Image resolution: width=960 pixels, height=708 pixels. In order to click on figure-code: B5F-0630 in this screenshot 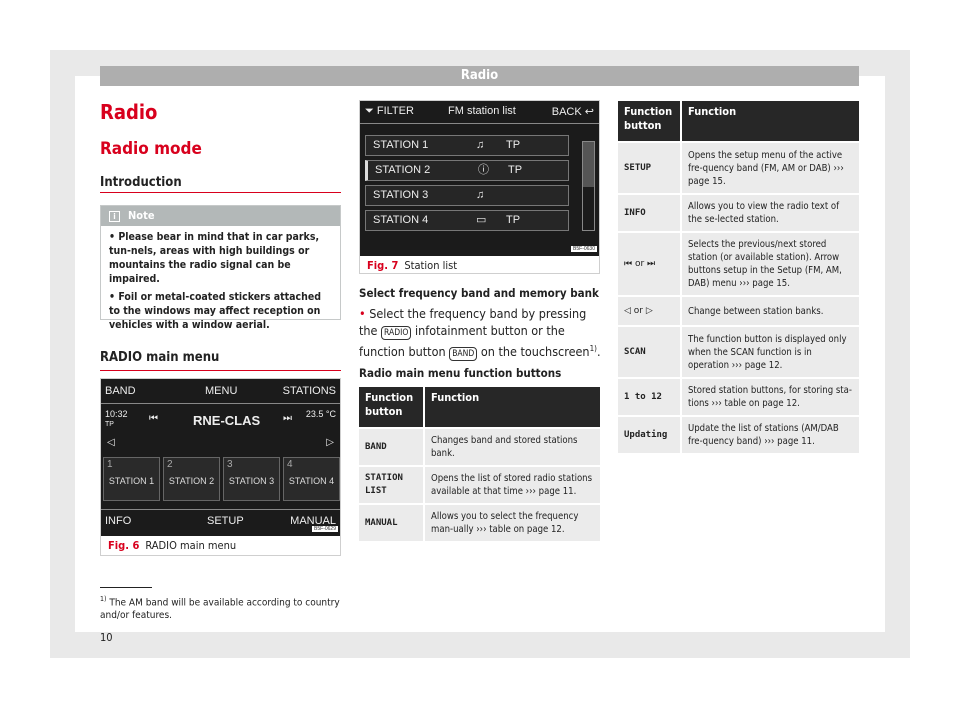, I will do `click(584, 249)`.